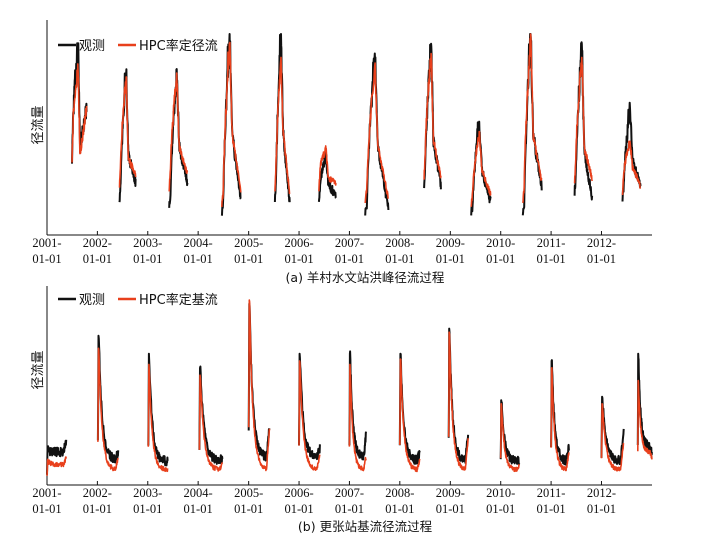  I want to click on legend: 观测 HPC率定径流, so click(138, 46).